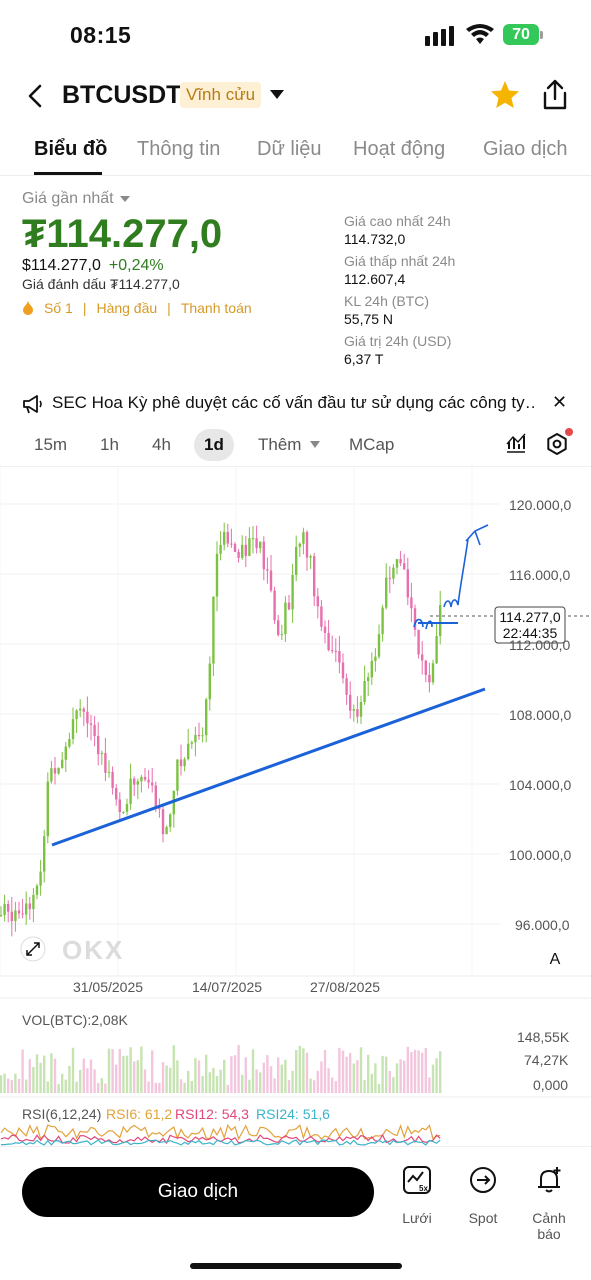  I want to click on status-time: 08:15, so click(101, 35).